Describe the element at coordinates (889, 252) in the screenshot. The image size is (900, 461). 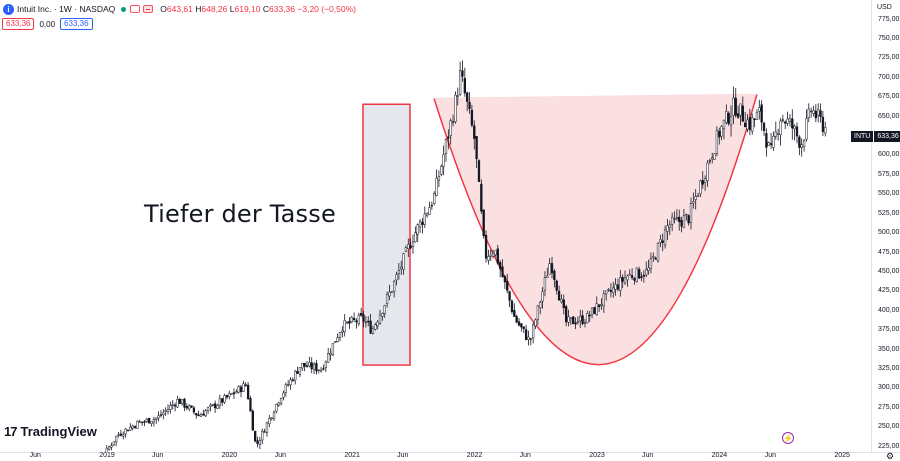
I see `price-tick-label: 475,00` at that location.